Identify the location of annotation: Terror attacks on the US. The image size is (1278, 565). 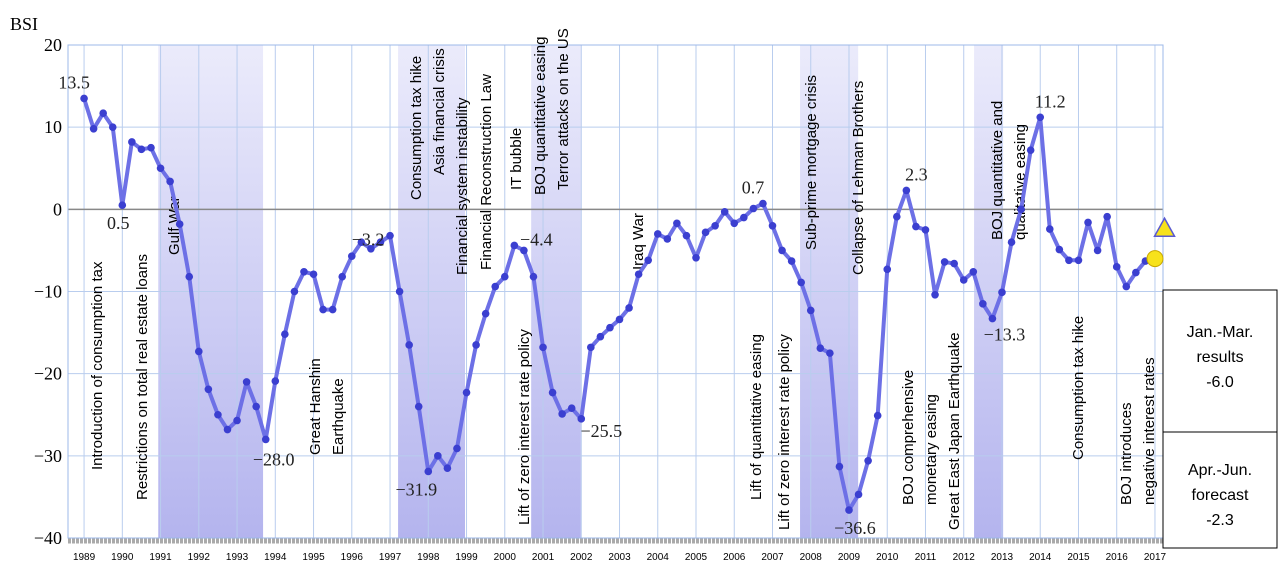
(563, 109).